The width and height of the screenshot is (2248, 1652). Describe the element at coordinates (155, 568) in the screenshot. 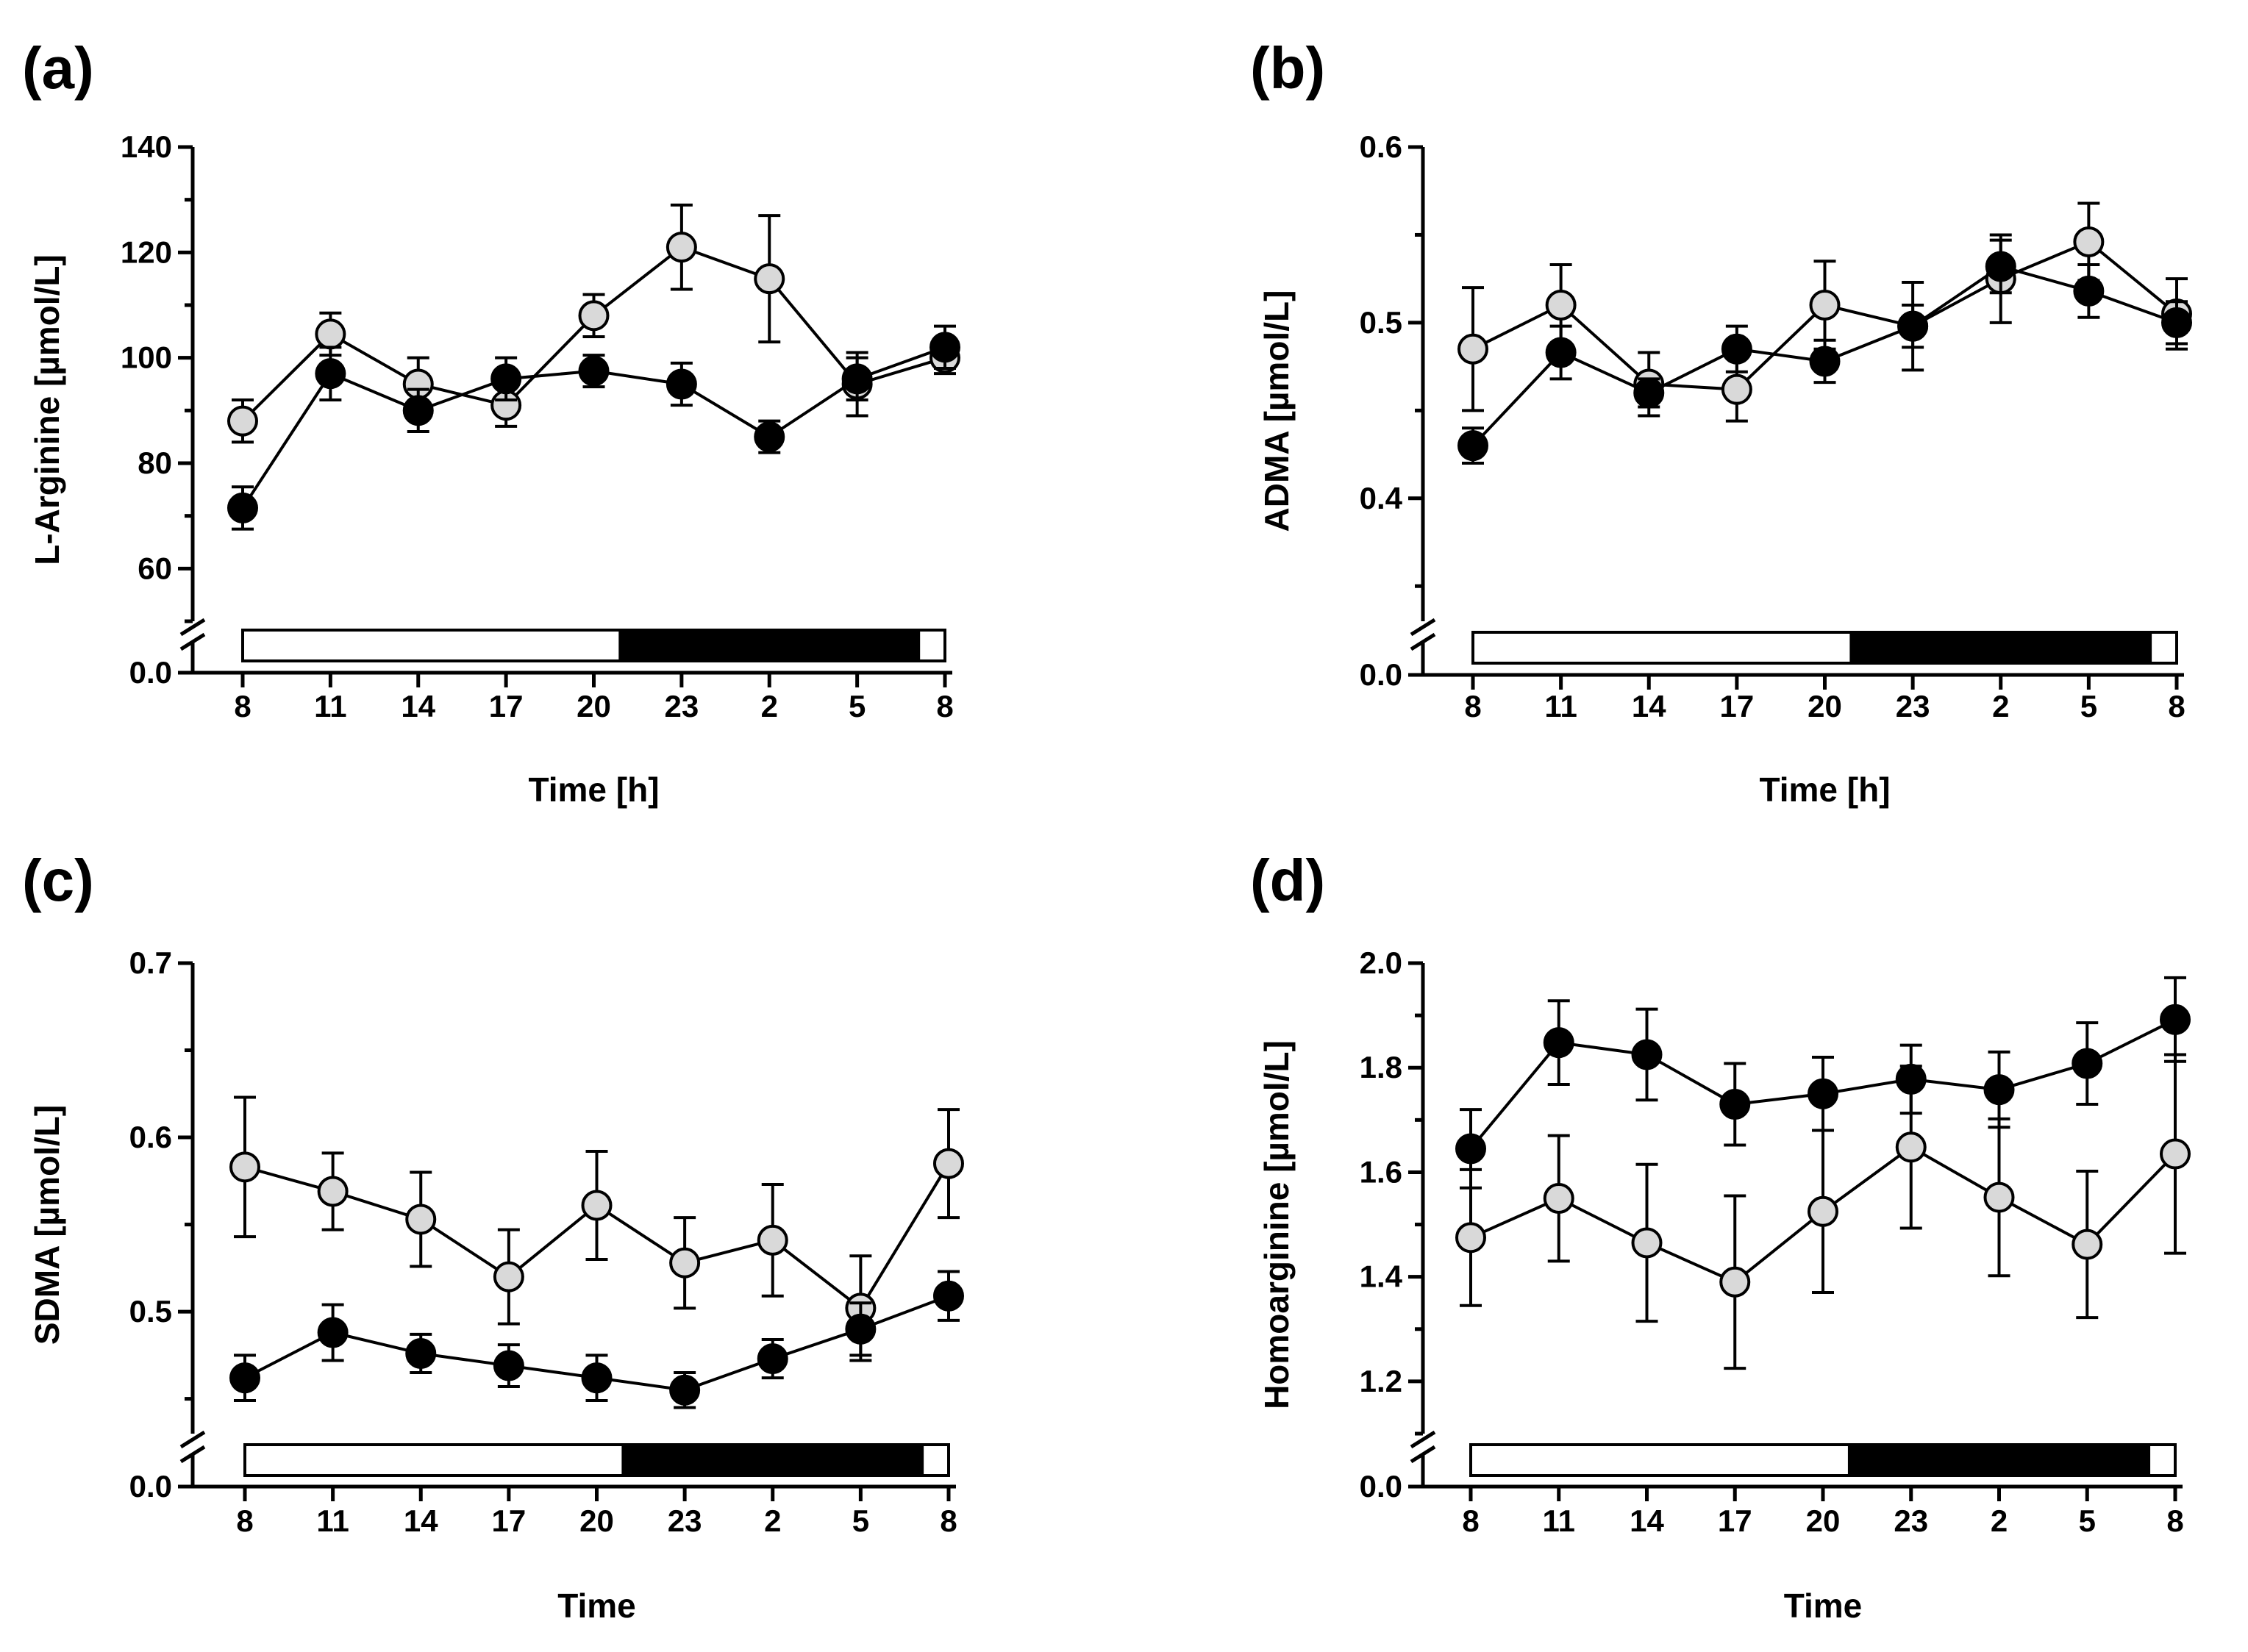

I see `y-tick-label: 60` at that location.